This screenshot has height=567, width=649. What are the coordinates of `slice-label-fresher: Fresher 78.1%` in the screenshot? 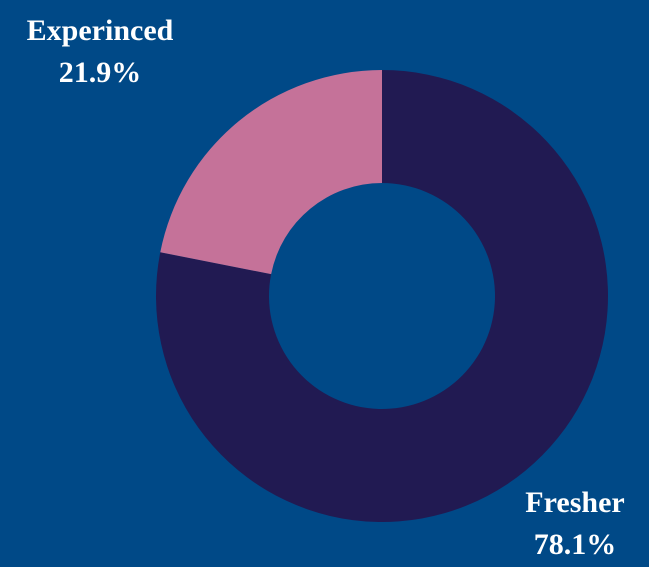 It's located at (575, 524).